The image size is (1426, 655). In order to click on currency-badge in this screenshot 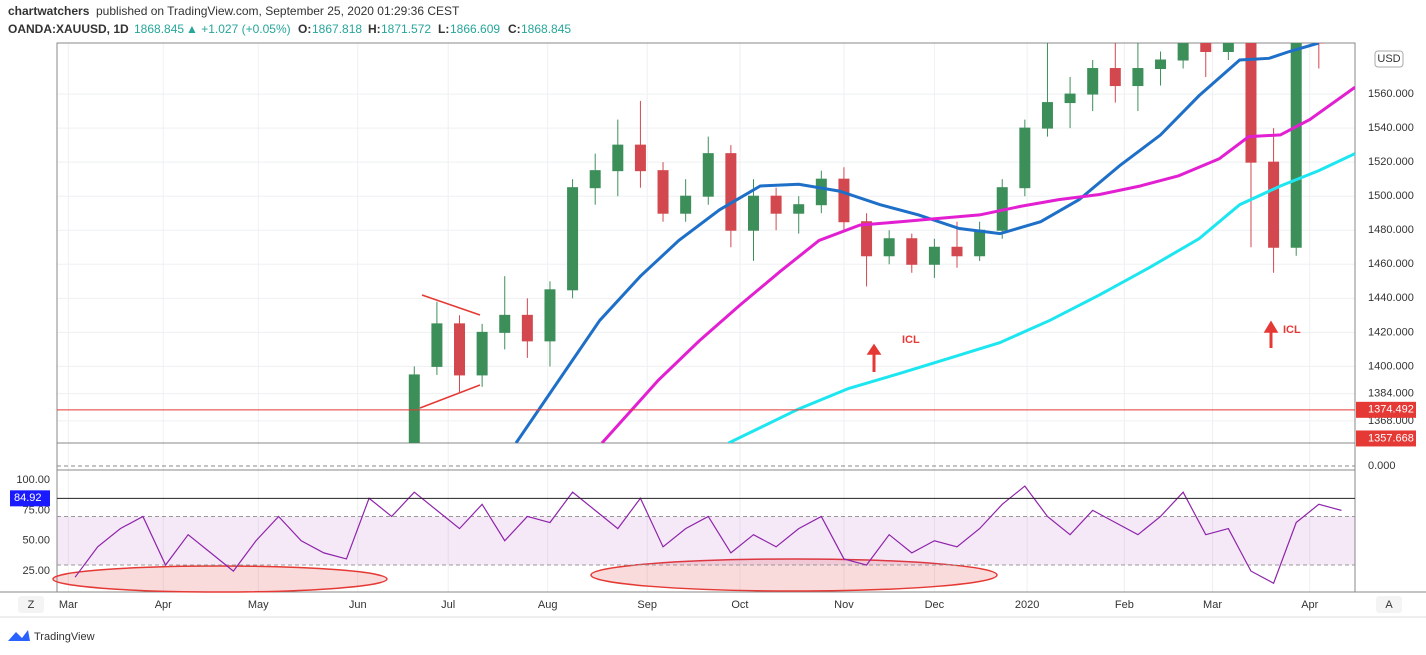, I will do `click(1389, 59)`.